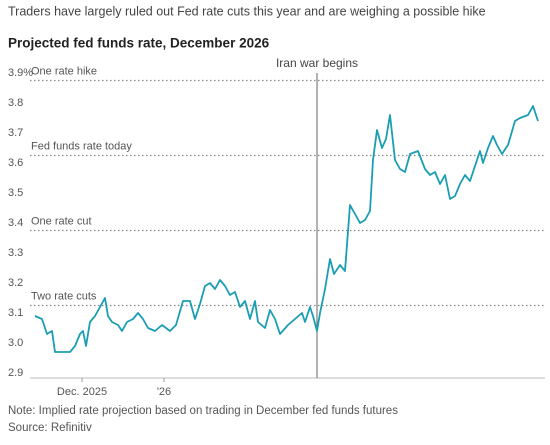 This screenshot has height=445, width=550. I want to click on y-tick-label: 3.7, so click(15, 133).